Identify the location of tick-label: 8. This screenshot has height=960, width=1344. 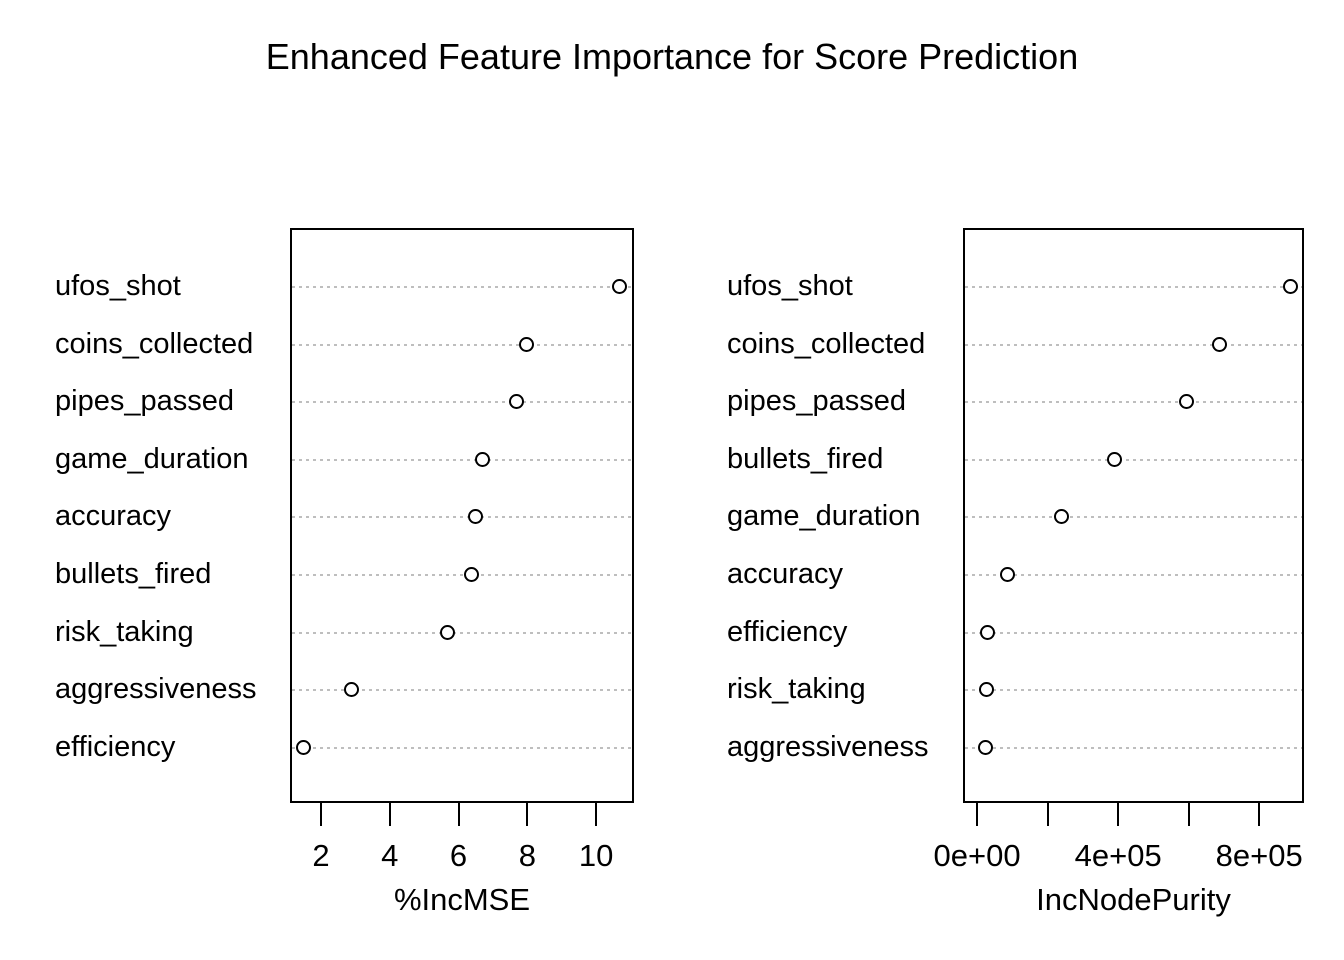
(527, 855).